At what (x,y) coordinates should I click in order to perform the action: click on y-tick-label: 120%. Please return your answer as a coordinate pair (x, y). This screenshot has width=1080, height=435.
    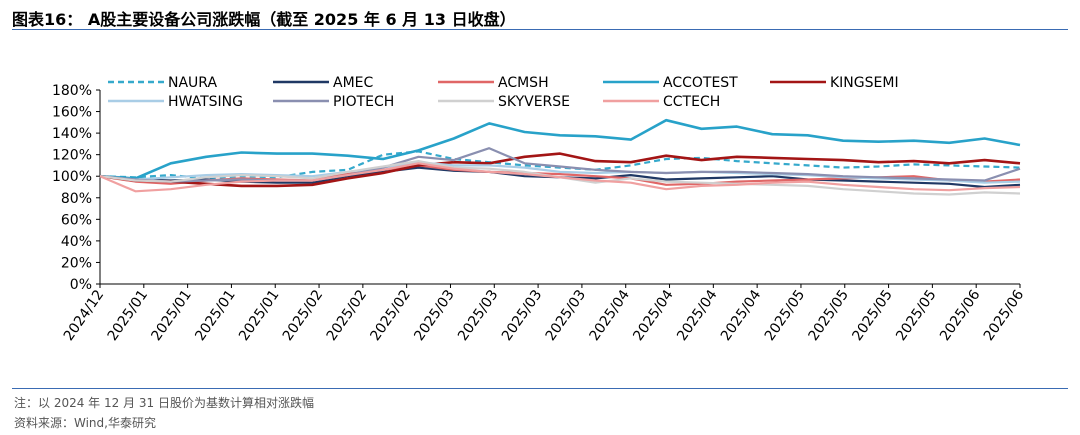
    Looking at the image, I should click on (72, 156).